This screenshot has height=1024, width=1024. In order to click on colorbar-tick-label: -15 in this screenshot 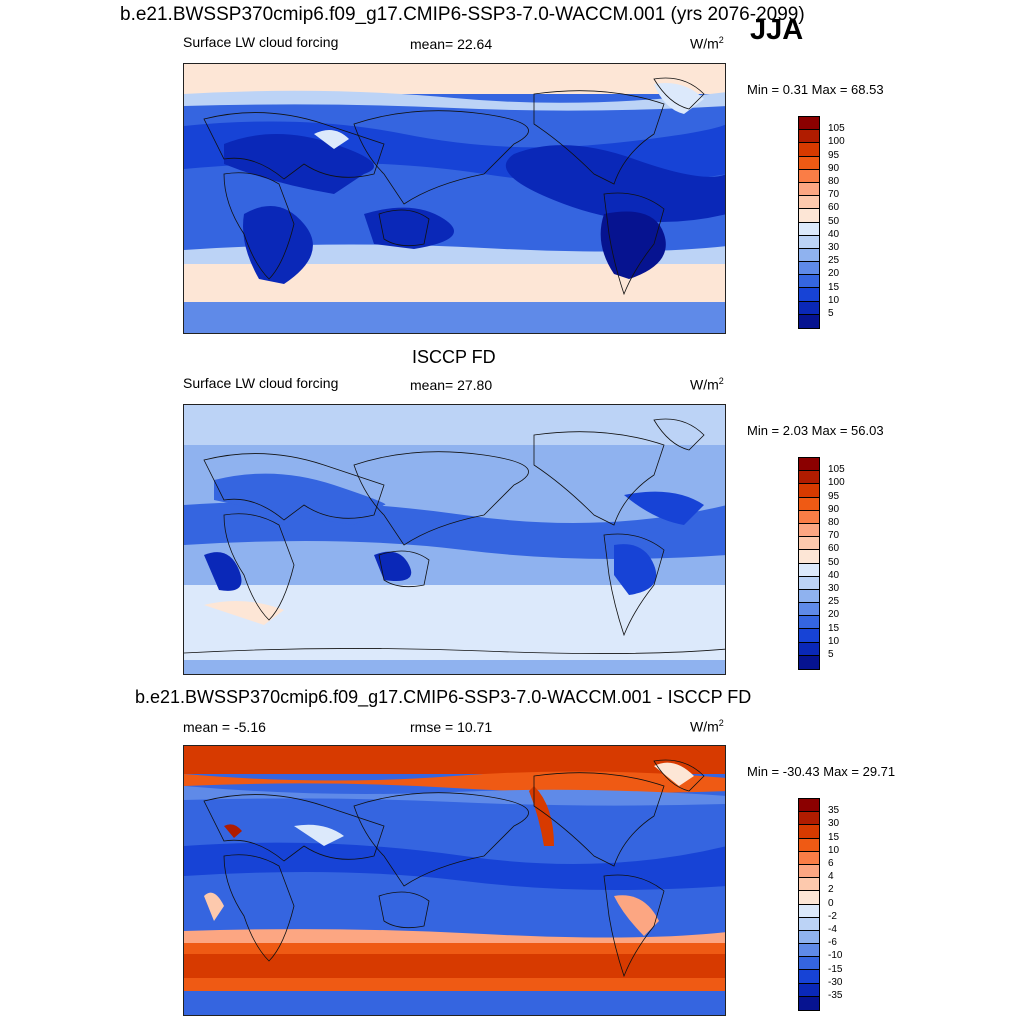, I will do `click(835, 969)`.